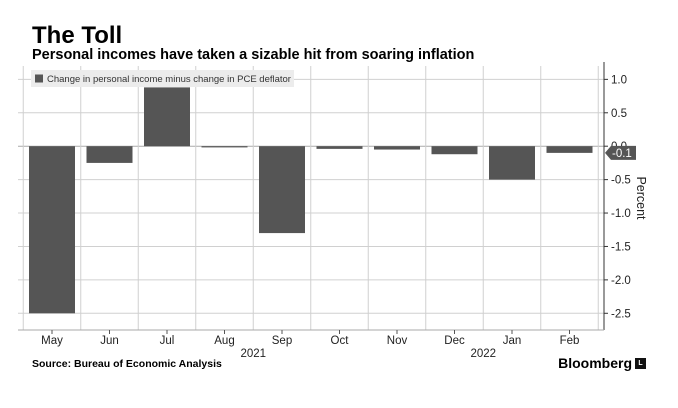 This screenshot has width=678, height=408. I want to click on x-tick-label: Sep, so click(282, 341).